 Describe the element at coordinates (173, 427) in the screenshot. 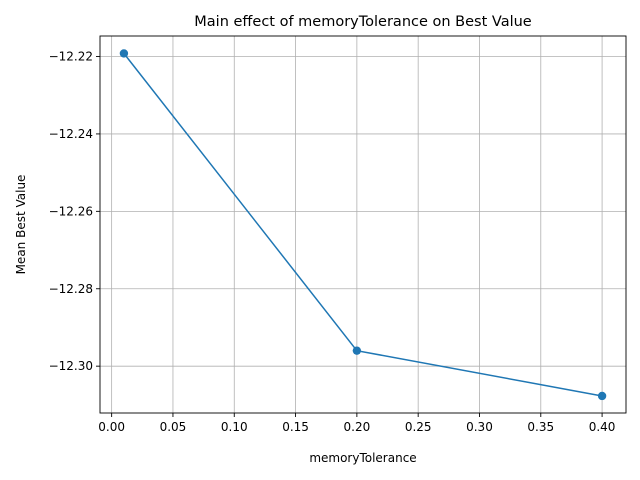

I see `x-tick-label: 0.05` at that location.